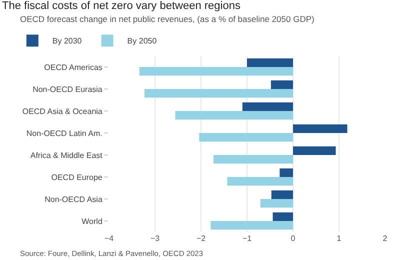 This screenshot has height=260, width=400. What do you see at coordinates (155, 238) in the screenshot?
I see `x-tick-label: −3` at bounding box center [155, 238].